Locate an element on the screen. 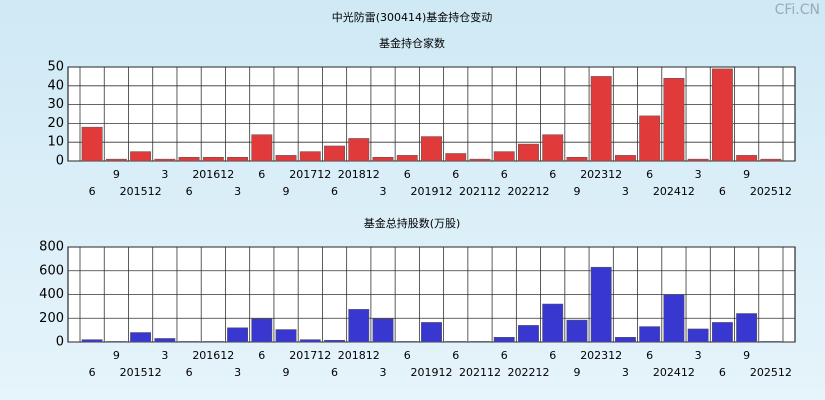 The width and height of the screenshot is (825, 400). chart-title: 基金总持股数(万股) is located at coordinates (412, 223).